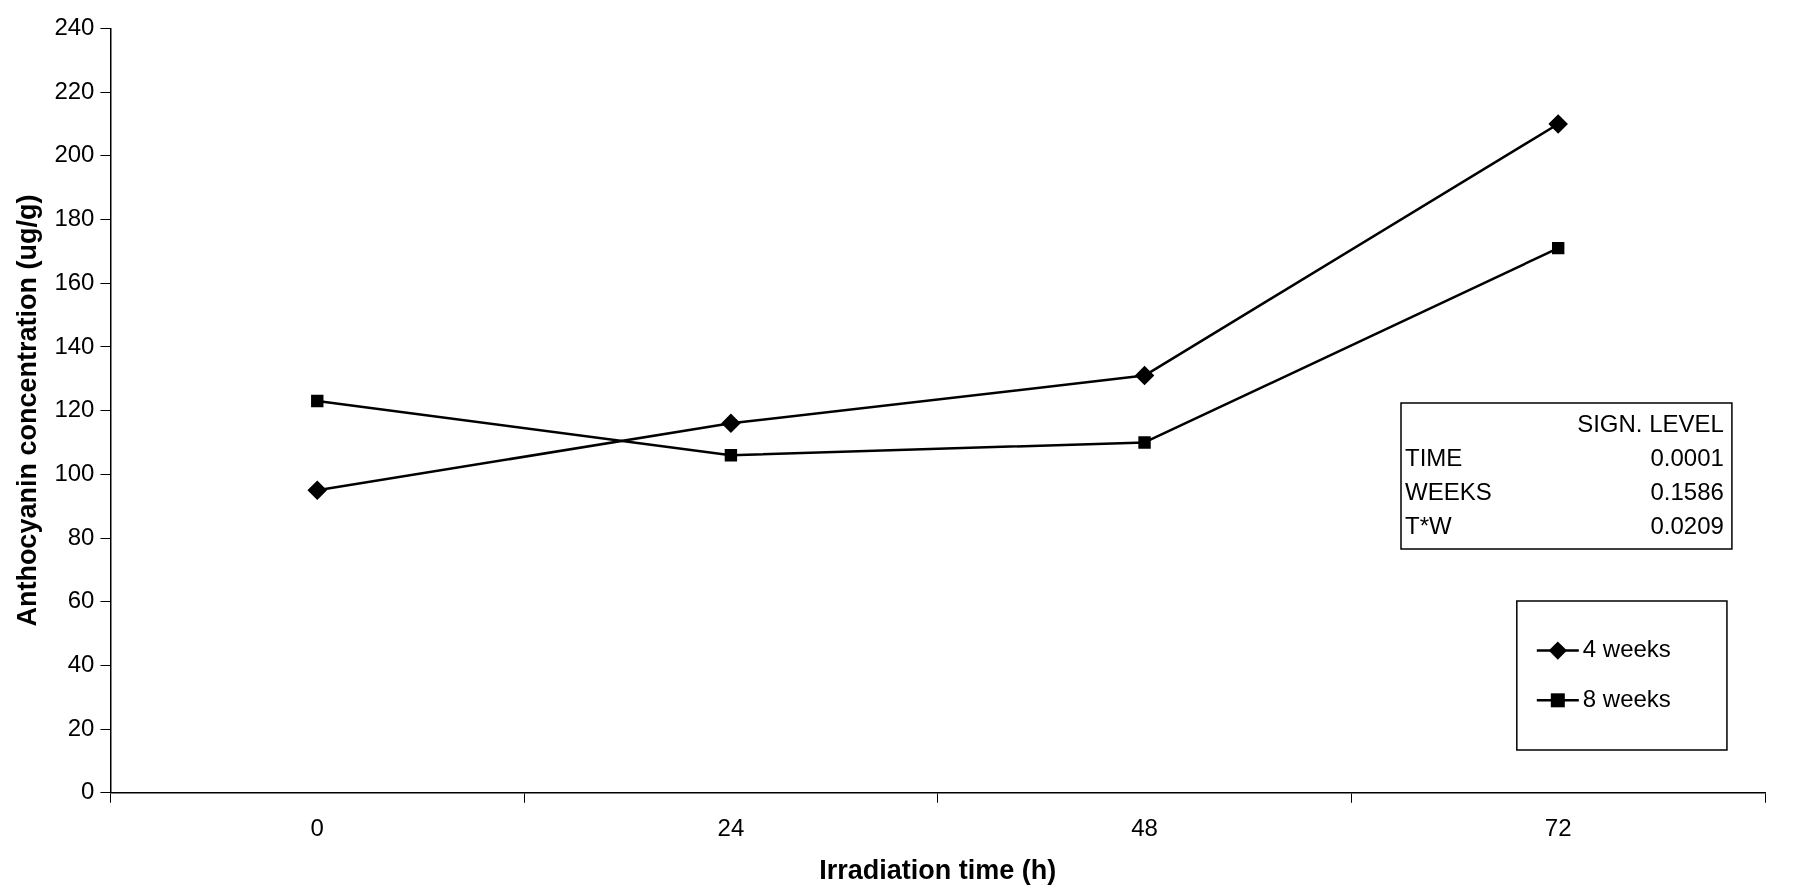 The width and height of the screenshot is (1793, 896). What do you see at coordinates (1687, 457) in the screenshot?
I see `annotation: 0.0001` at bounding box center [1687, 457].